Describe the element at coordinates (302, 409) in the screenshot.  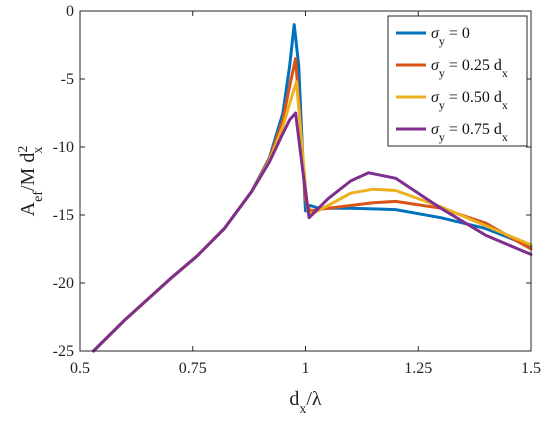
I see `x-axis-label-sub: x` at that location.